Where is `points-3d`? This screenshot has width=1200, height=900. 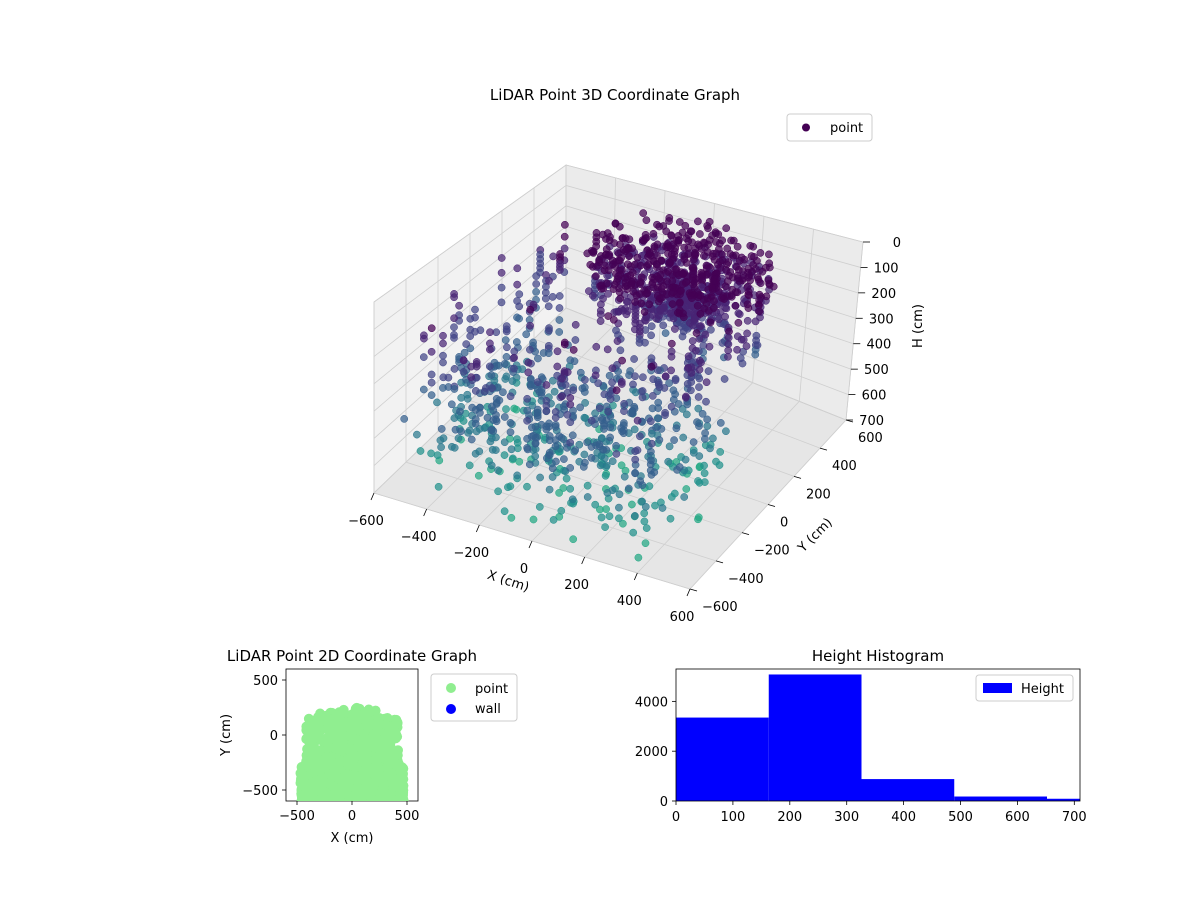
points-3d is located at coordinates (589, 385).